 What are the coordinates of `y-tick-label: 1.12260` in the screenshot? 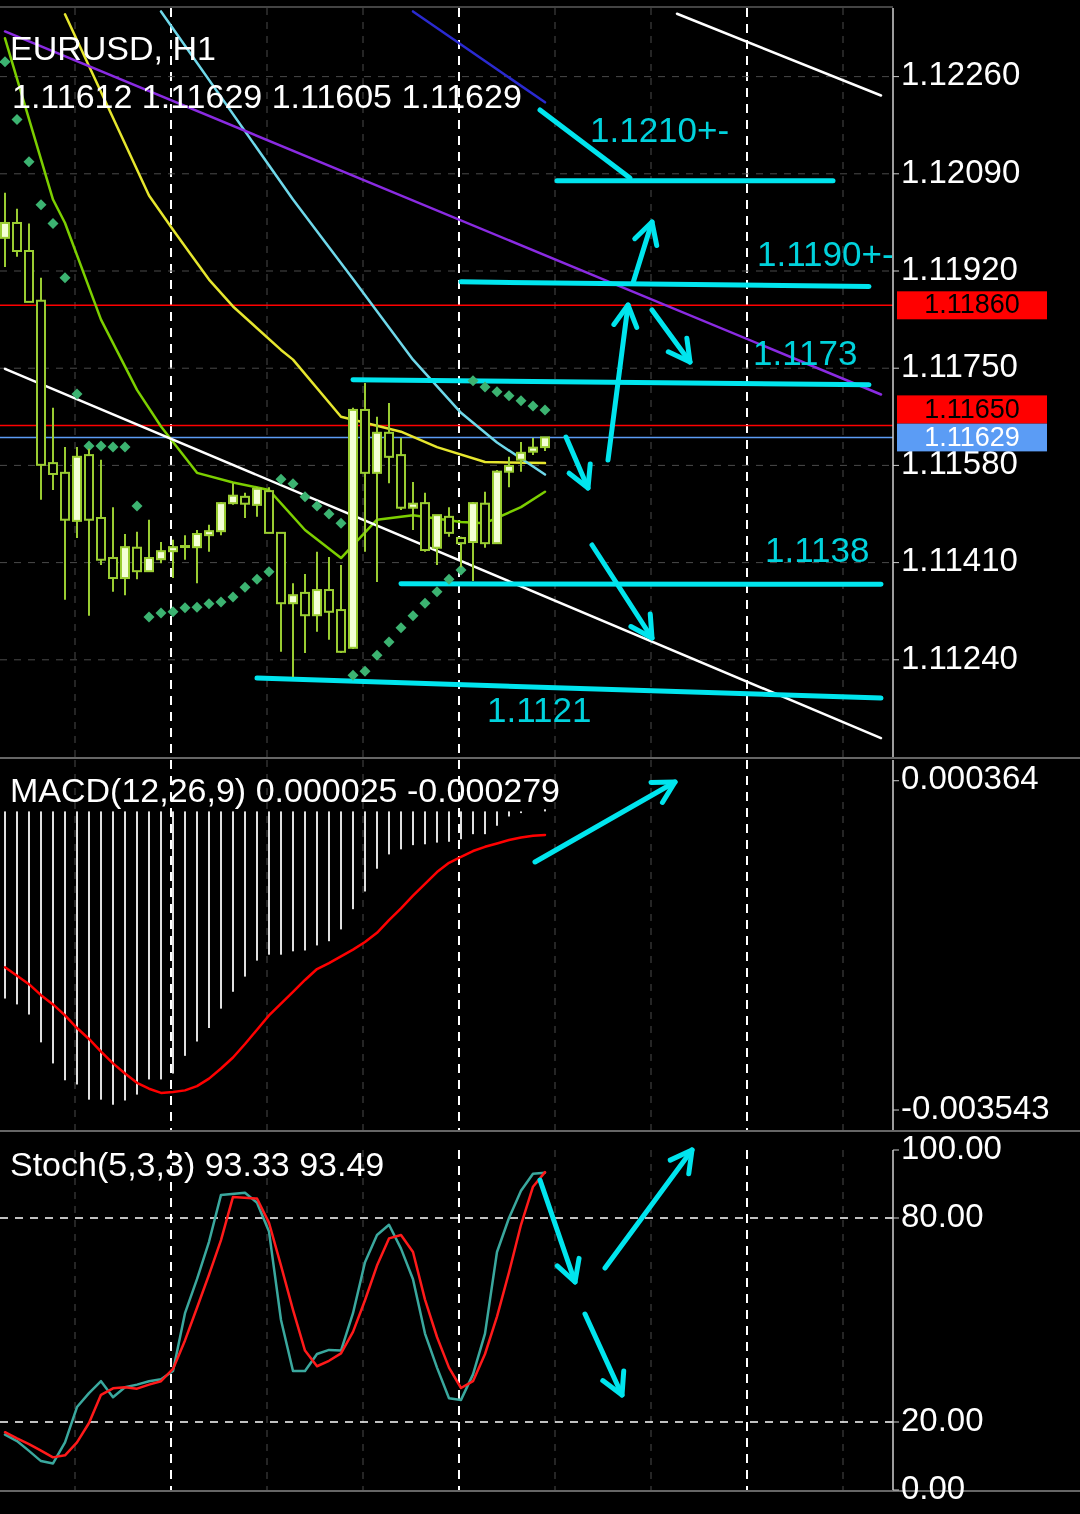 It's located at (961, 74).